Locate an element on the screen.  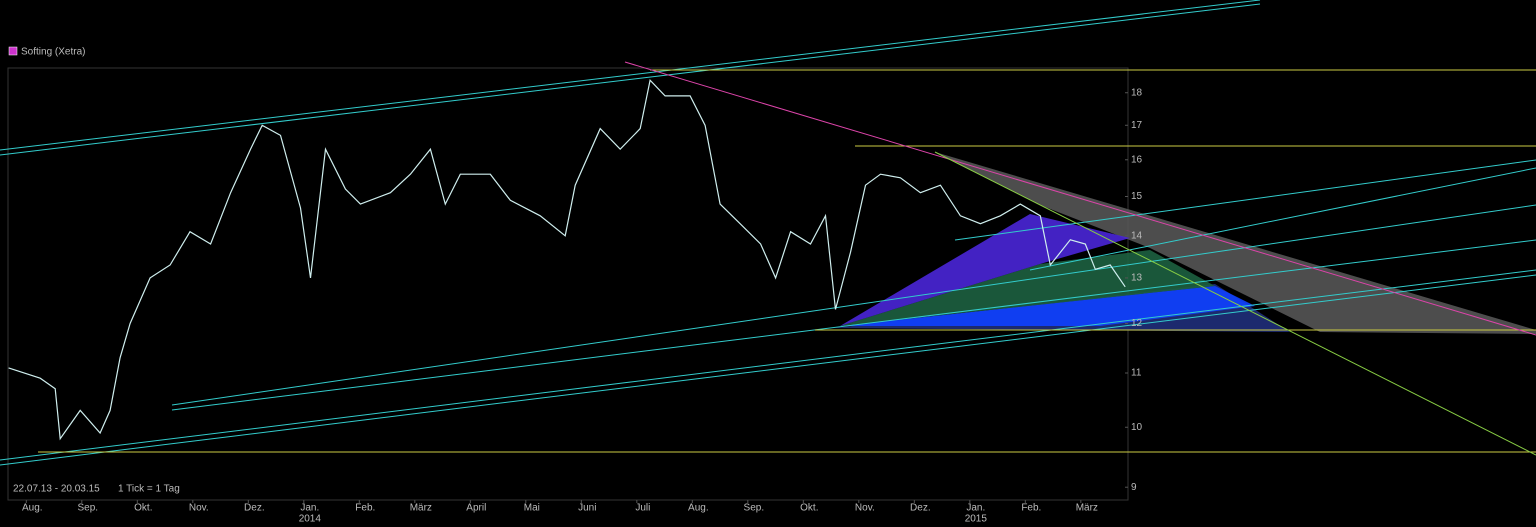
year-label: 2014 is located at coordinates (310, 519).